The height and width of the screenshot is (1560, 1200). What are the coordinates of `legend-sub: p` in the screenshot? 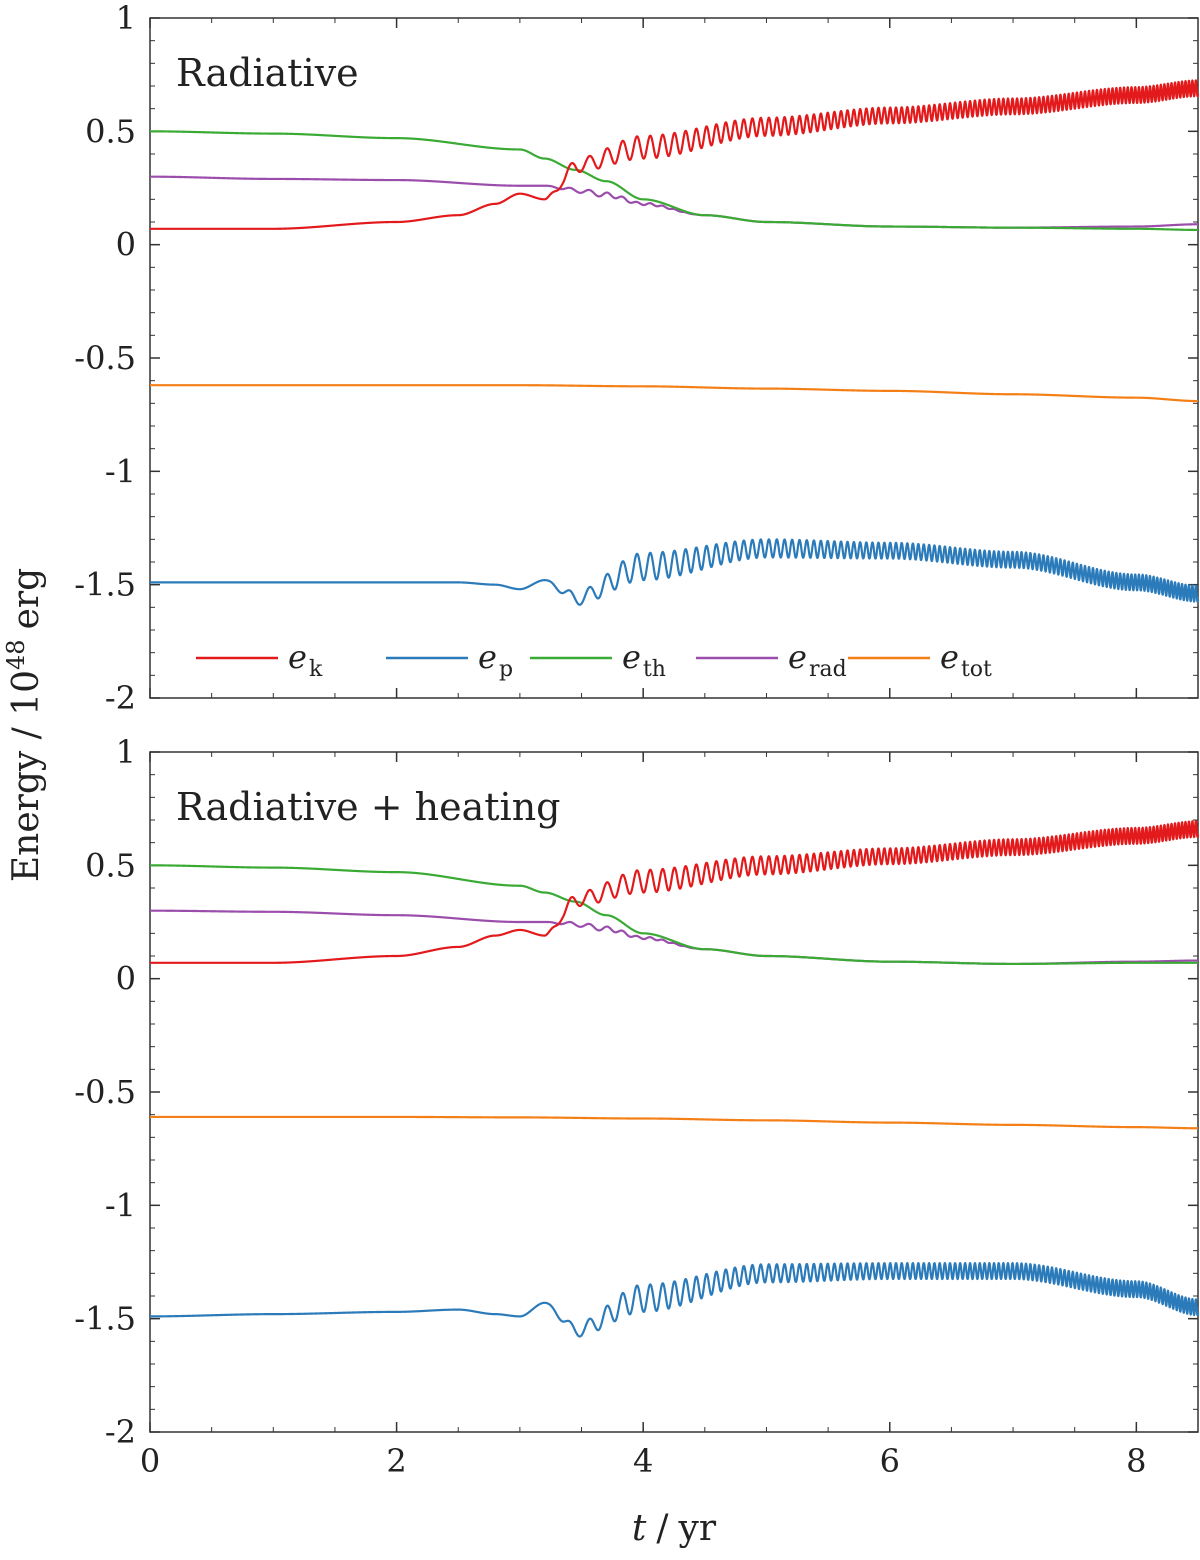 It's located at (506, 669).